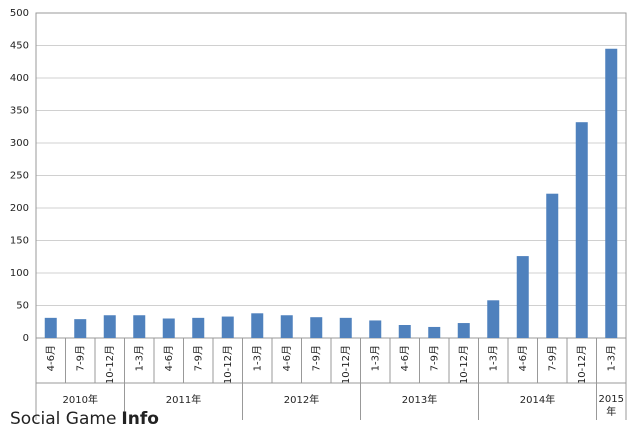 The height and width of the screenshot is (430, 640). Describe the element at coordinates (611, 406) in the screenshot. I see `year-label: 2015年` at that location.